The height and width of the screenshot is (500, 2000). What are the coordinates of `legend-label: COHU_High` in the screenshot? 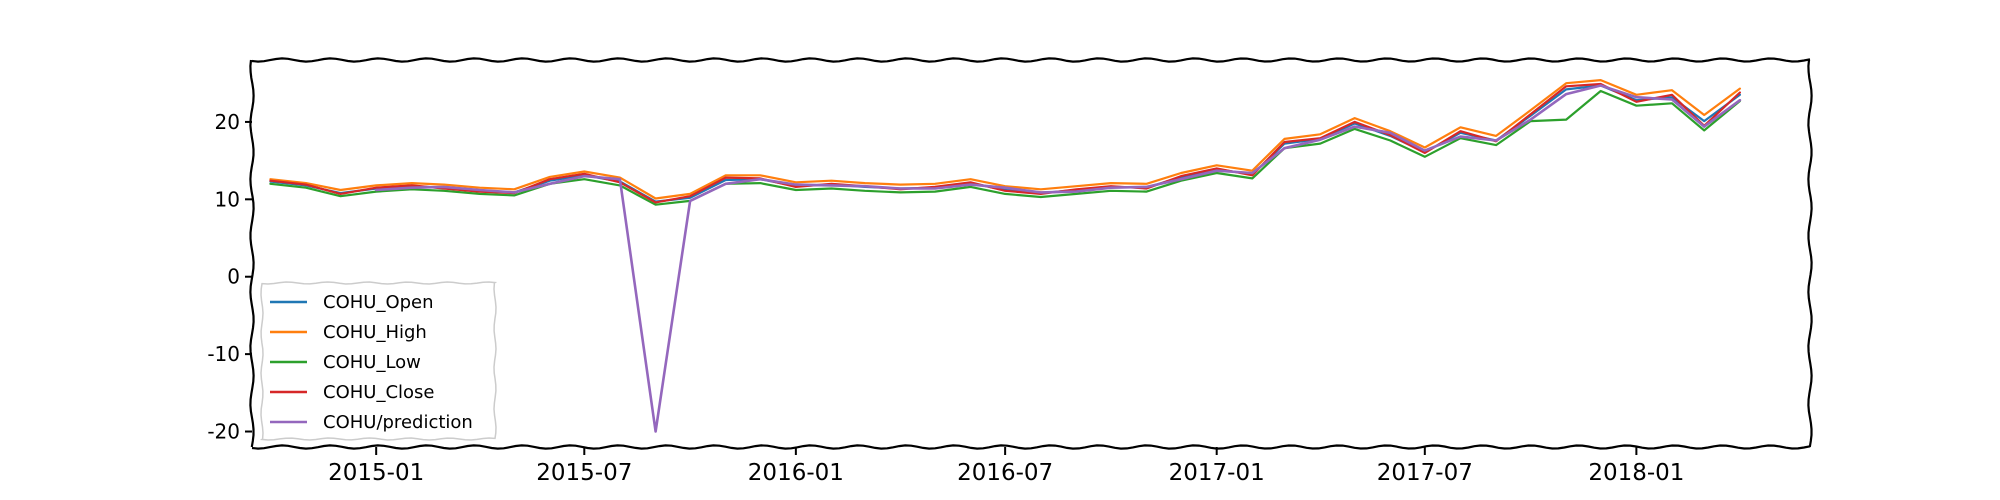 It's located at (375, 332).